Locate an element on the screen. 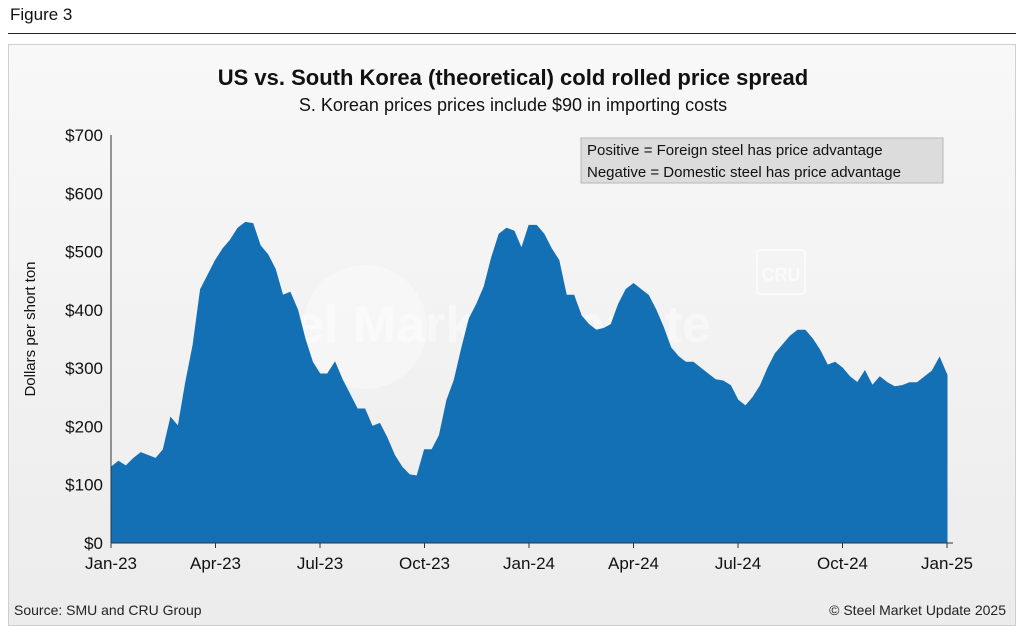  source-note: Source: SMU and CRU Group is located at coordinates (108, 610).